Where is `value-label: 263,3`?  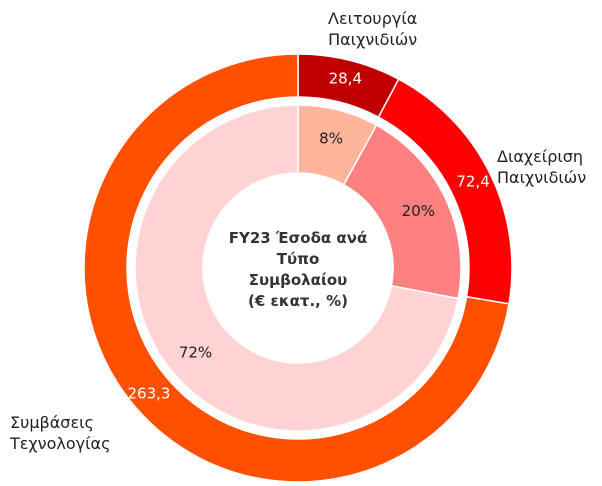
value-label: 263,3 is located at coordinates (149, 393).